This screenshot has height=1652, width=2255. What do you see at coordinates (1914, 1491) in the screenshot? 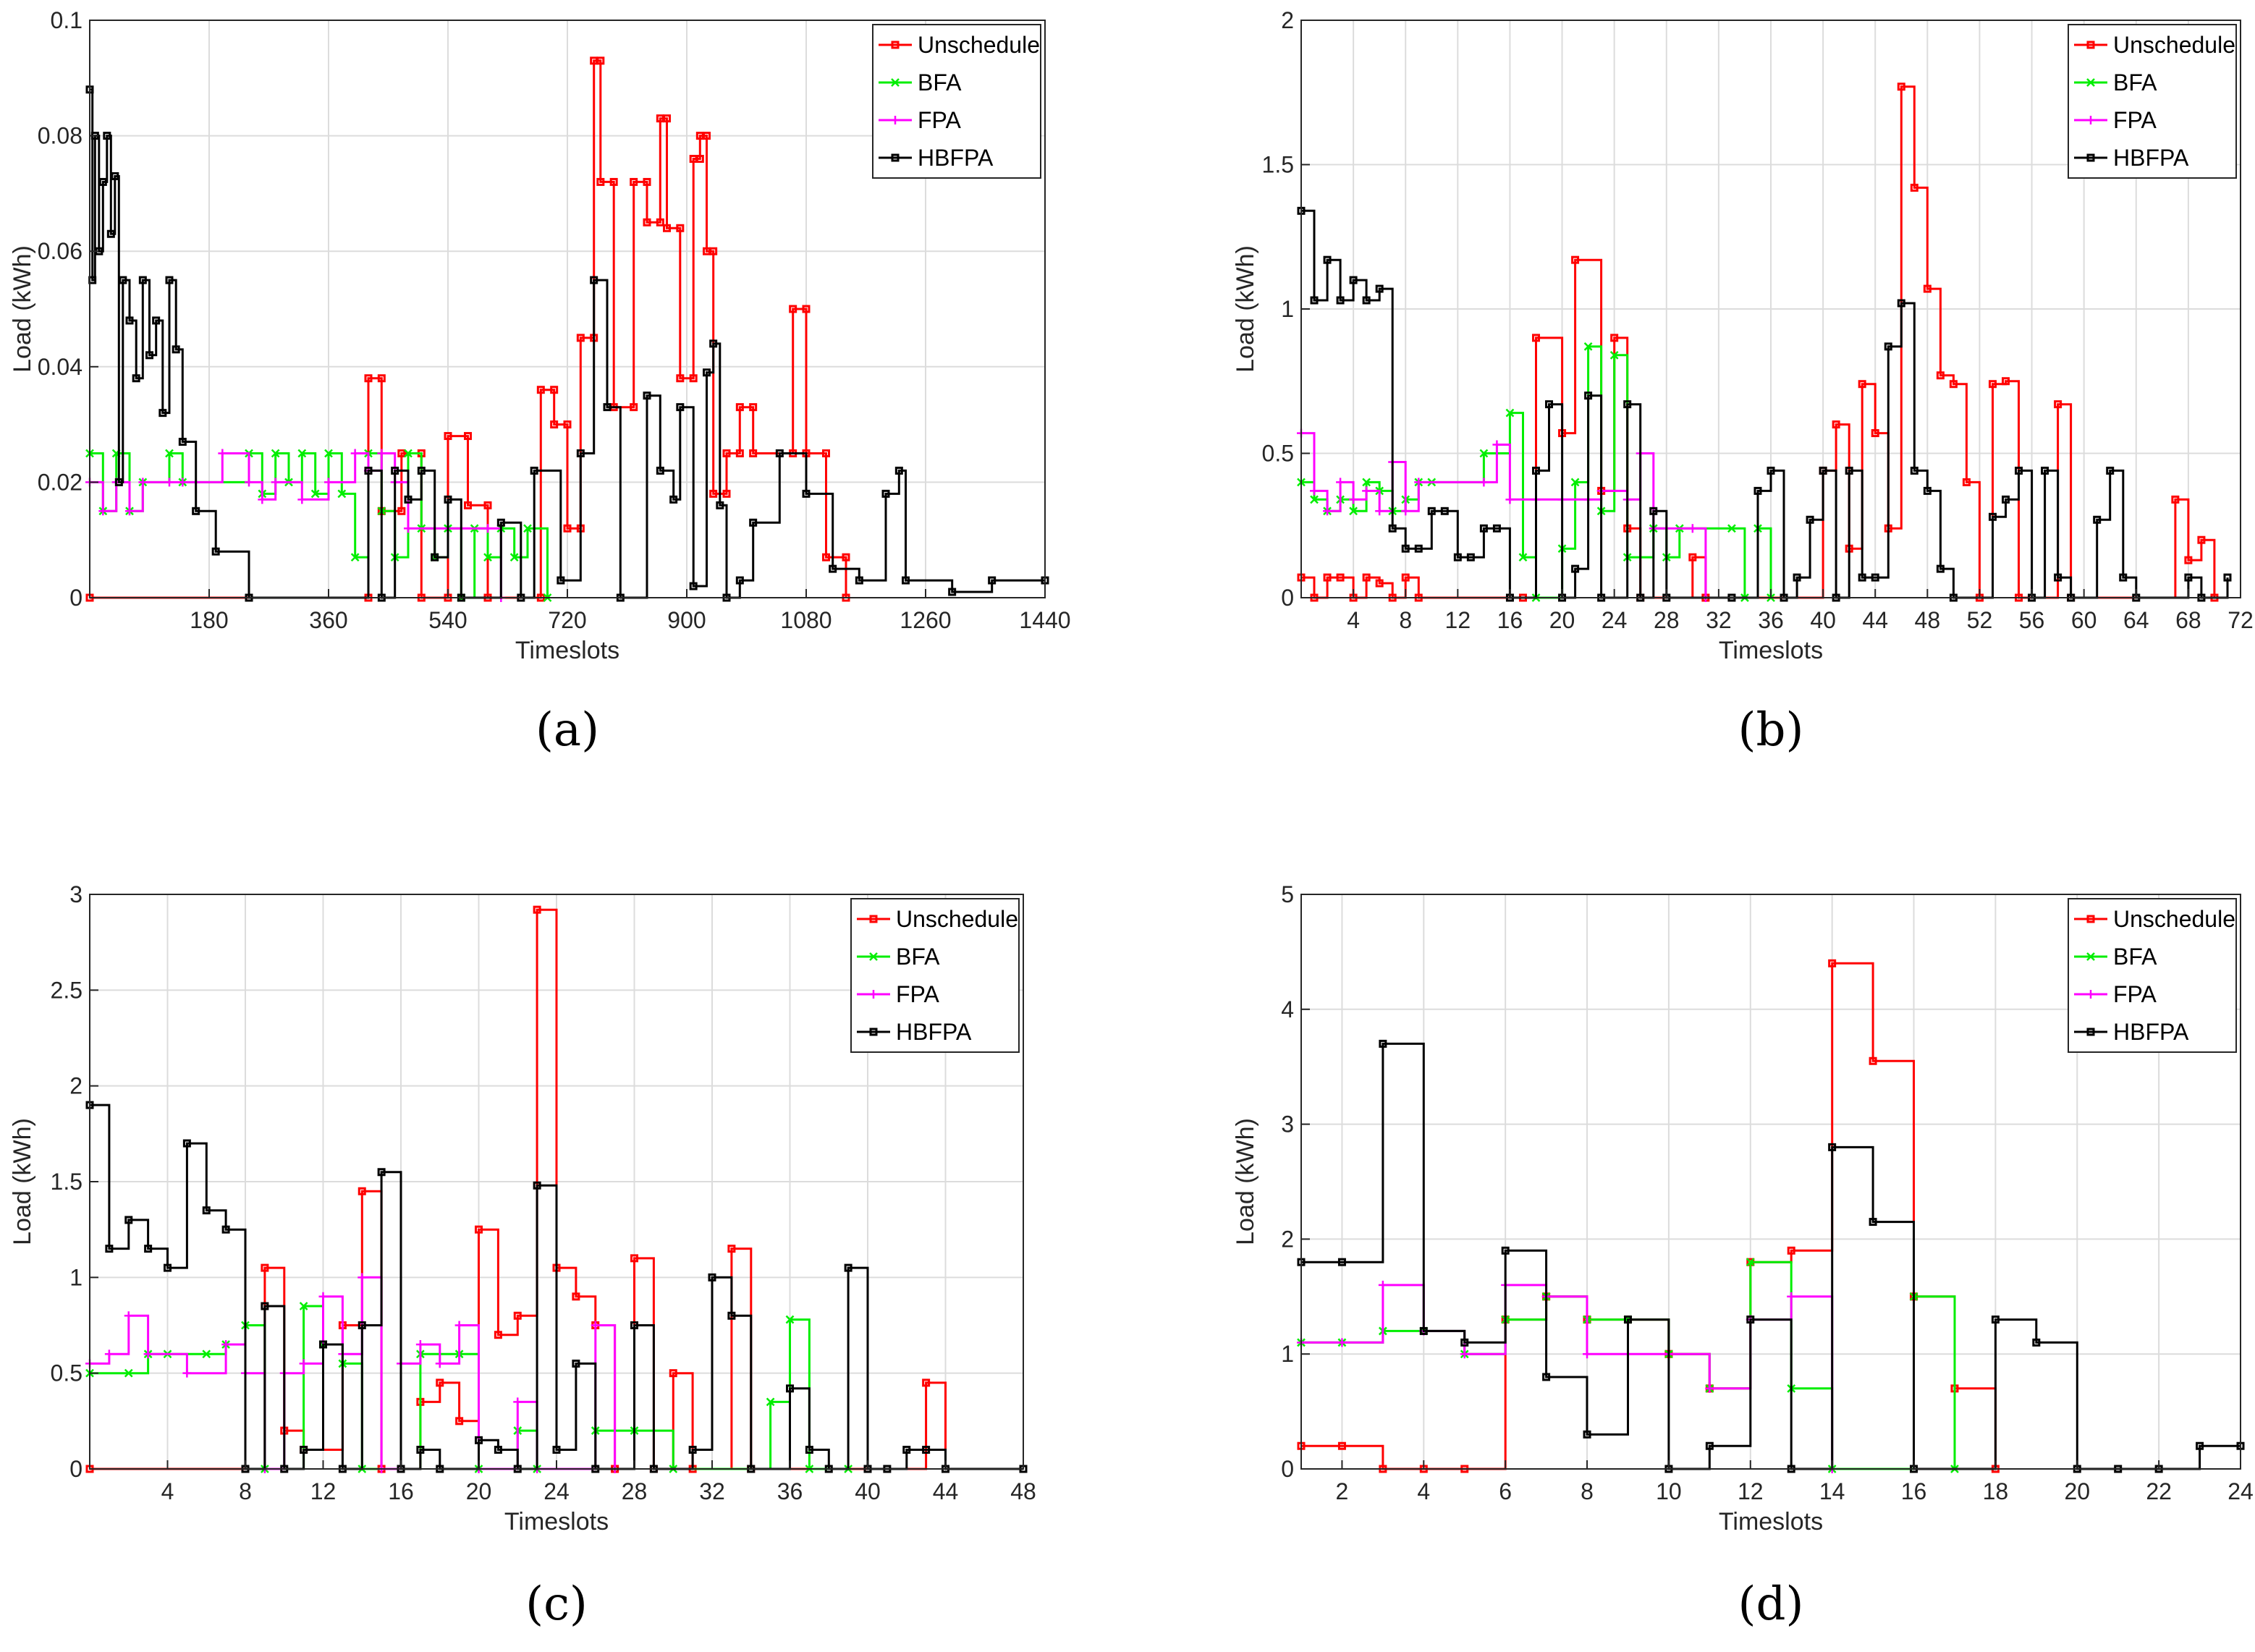
I see `x-tick-label: 16` at bounding box center [1914, 1491].